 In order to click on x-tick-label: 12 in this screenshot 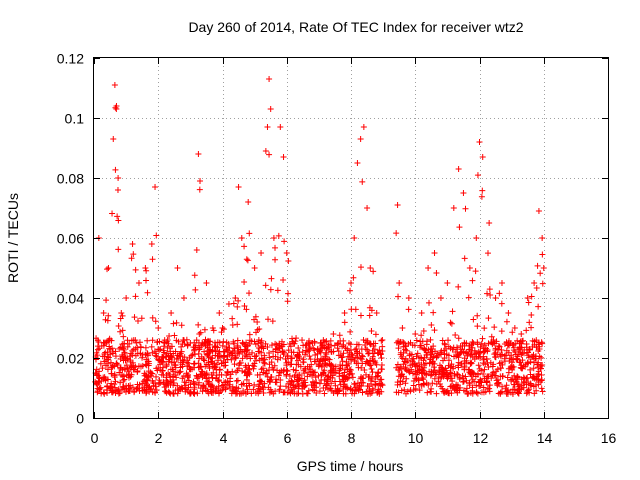, I will do `click(481, 438)`.